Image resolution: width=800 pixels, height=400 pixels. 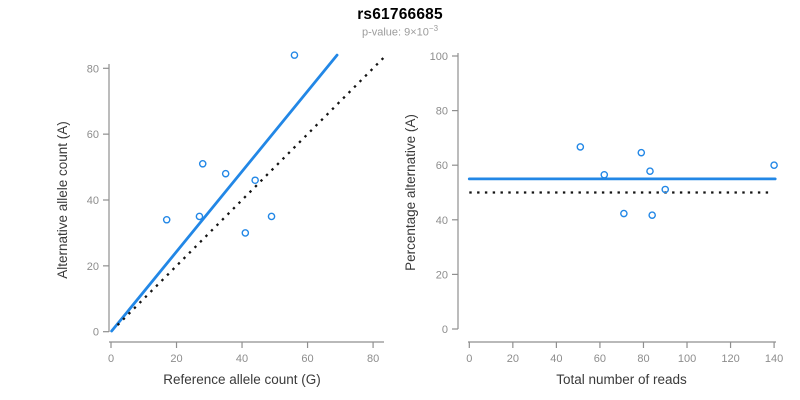 I want to click on right-y-tick-label: 20, so click(x=442, y=275).